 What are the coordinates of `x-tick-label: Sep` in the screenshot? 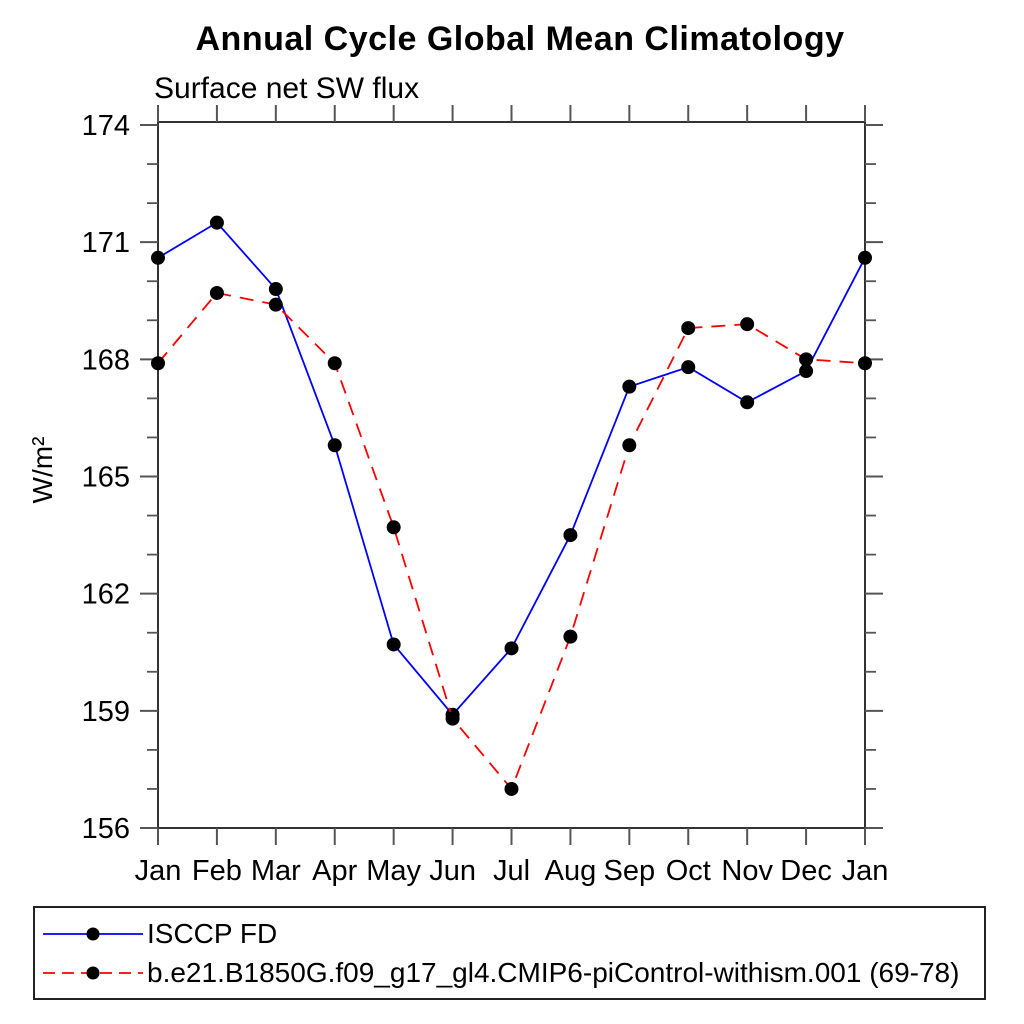 It's located at (630, 871).